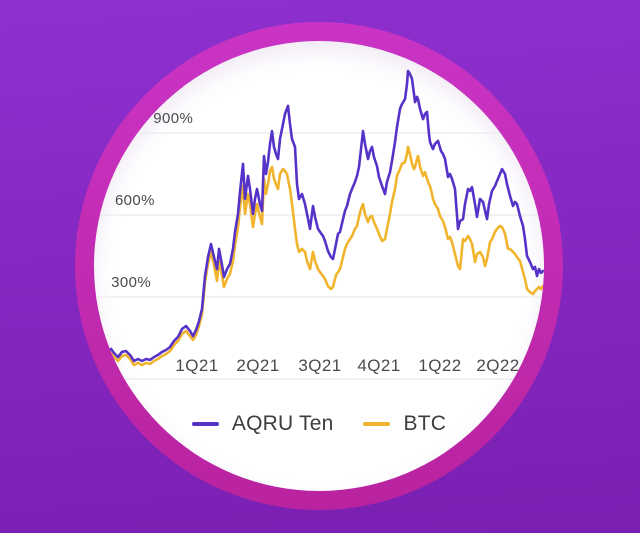 The image size is (640, 533). Describe the element at coordinates (173, 118) in the screenshot. I see `y-axis-label: 900%` at that location.